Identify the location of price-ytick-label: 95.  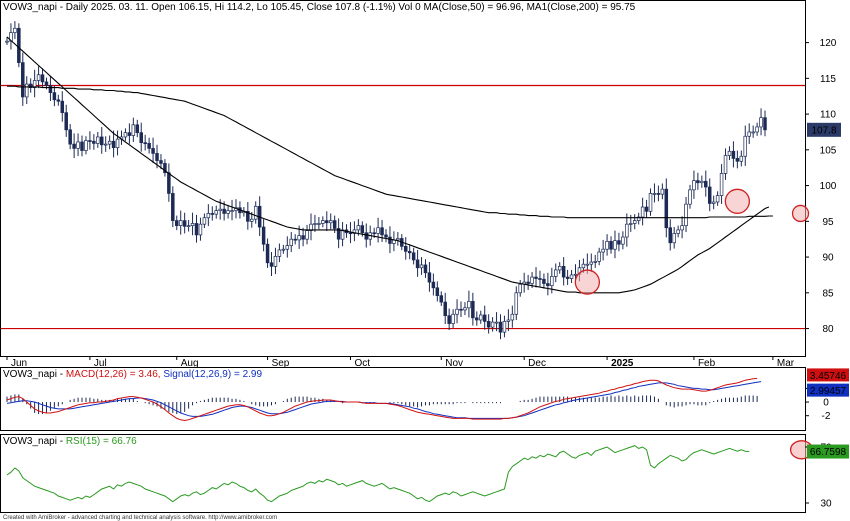
(828, 222).